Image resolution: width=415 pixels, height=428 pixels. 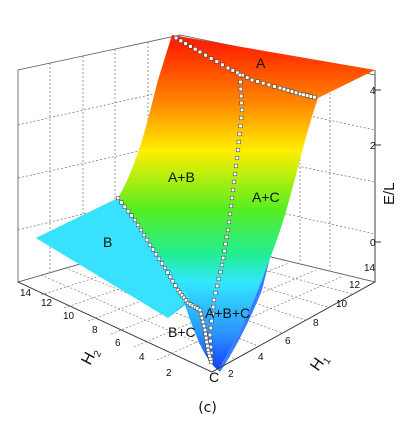 What do you see at coordinates (207, 408) in the screenshot?
I see `figure-caption: (c)` at bounding box center [207, 408].